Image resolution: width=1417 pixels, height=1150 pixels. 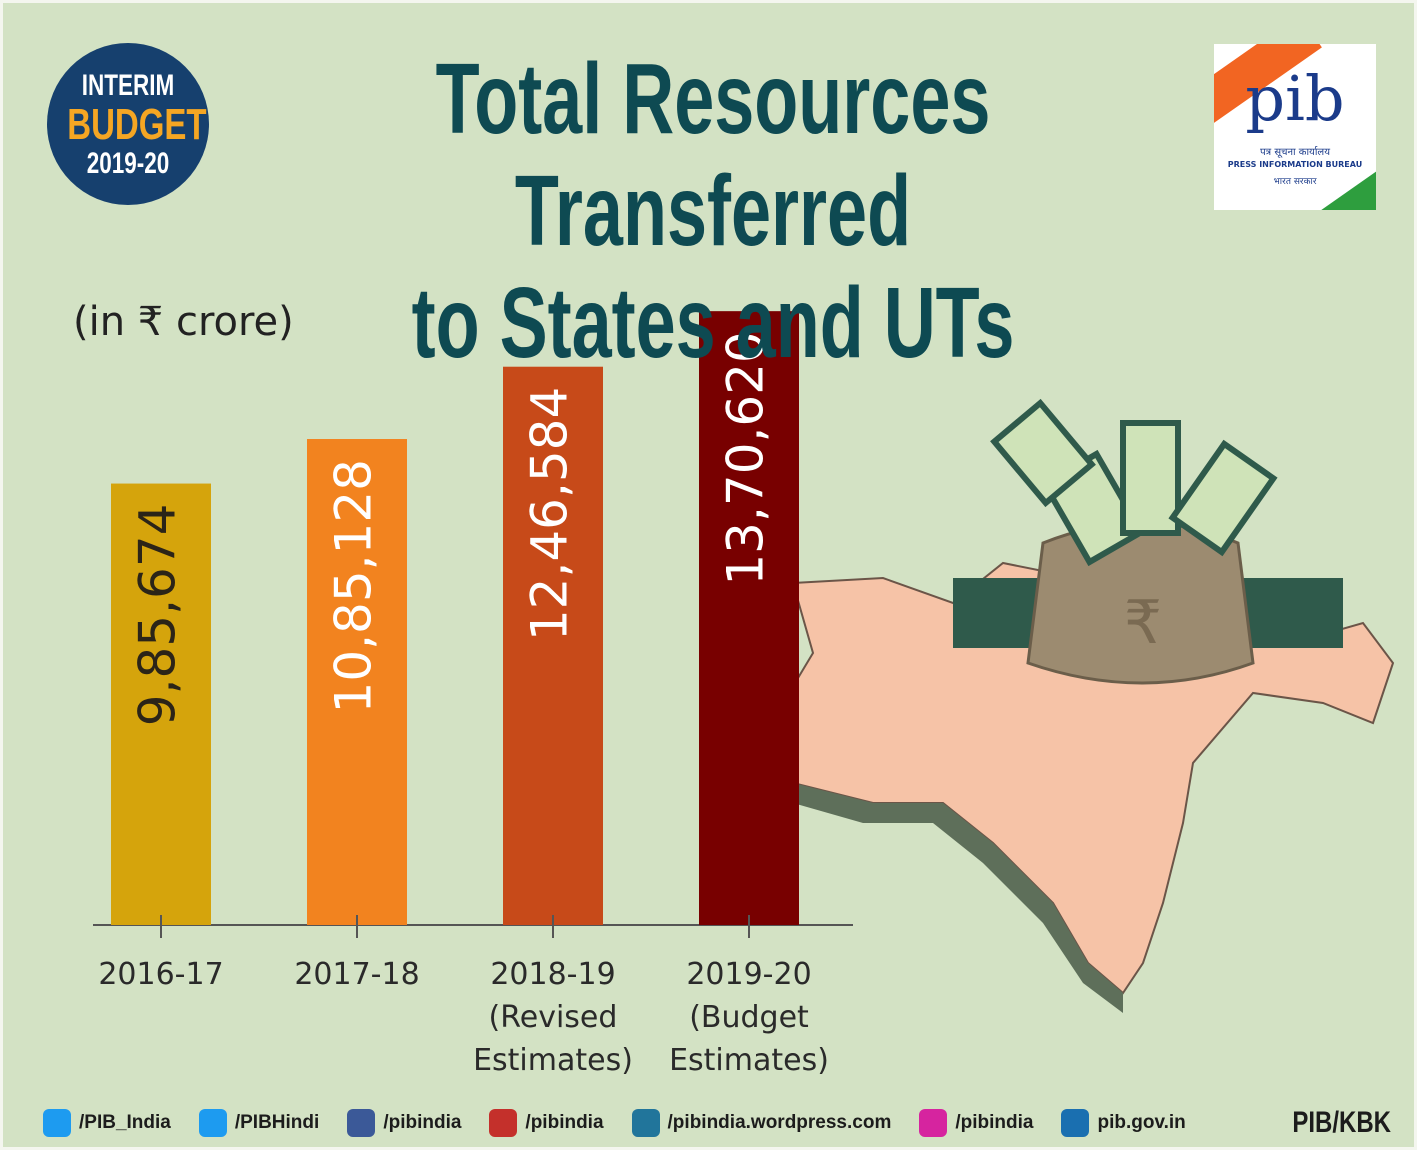 What do you see at coordinates (137, 124) in the screenshot?
I see `badge-text: BUDGET` at bounding box center [137, 124].